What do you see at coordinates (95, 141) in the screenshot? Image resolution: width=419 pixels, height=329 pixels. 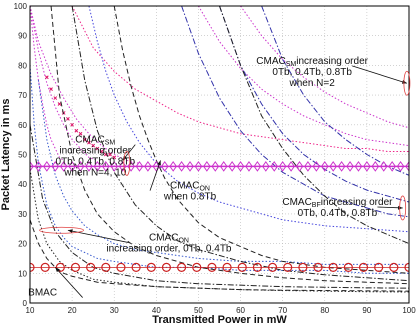 I see `annotation-line: CMACSM` at bounding box center [95, 141].